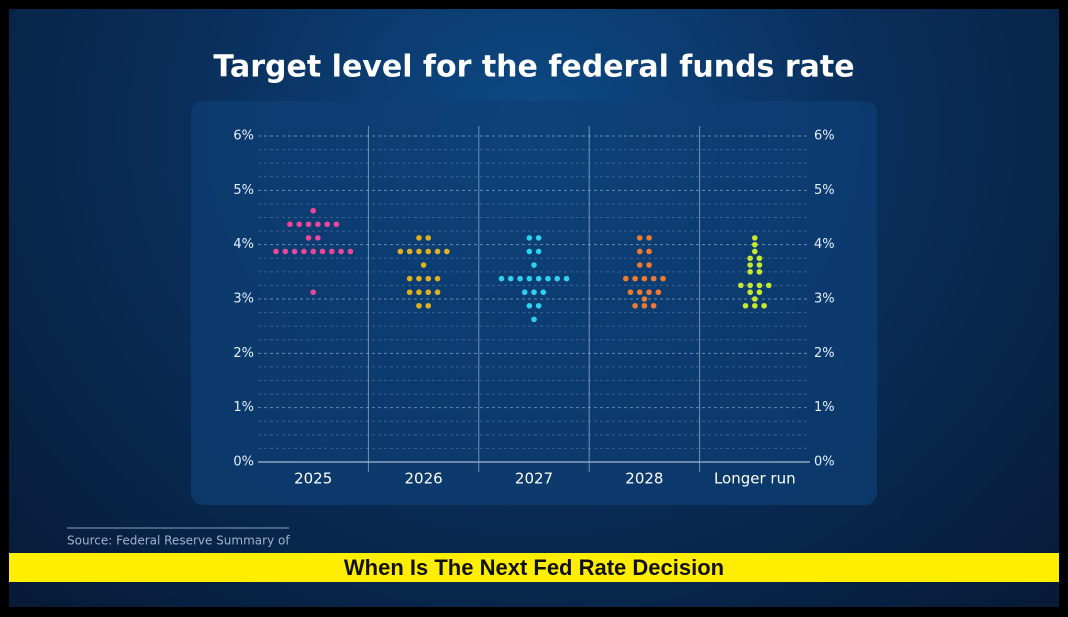 The image size is (1068, 617). I want to click on banner: When Is The Next Fed Rate Decision, so click(534, 567).